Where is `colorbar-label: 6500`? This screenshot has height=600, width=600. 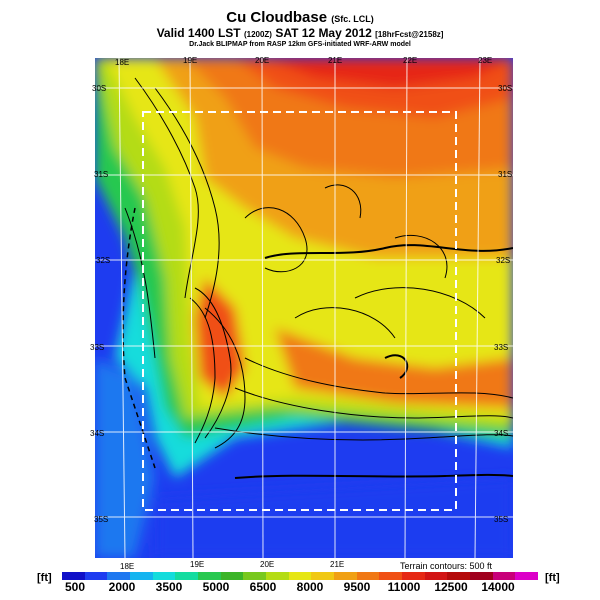
colorbar-label: 6500 is located at coordinates (263, 587).